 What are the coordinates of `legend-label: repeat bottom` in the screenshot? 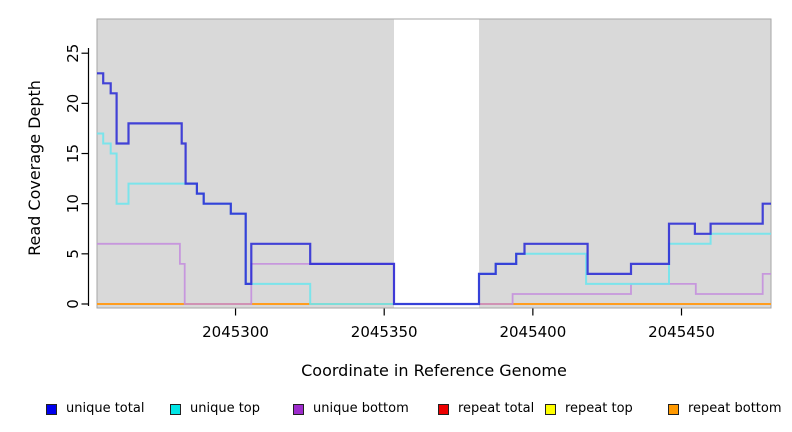 It's located at (735, 408).